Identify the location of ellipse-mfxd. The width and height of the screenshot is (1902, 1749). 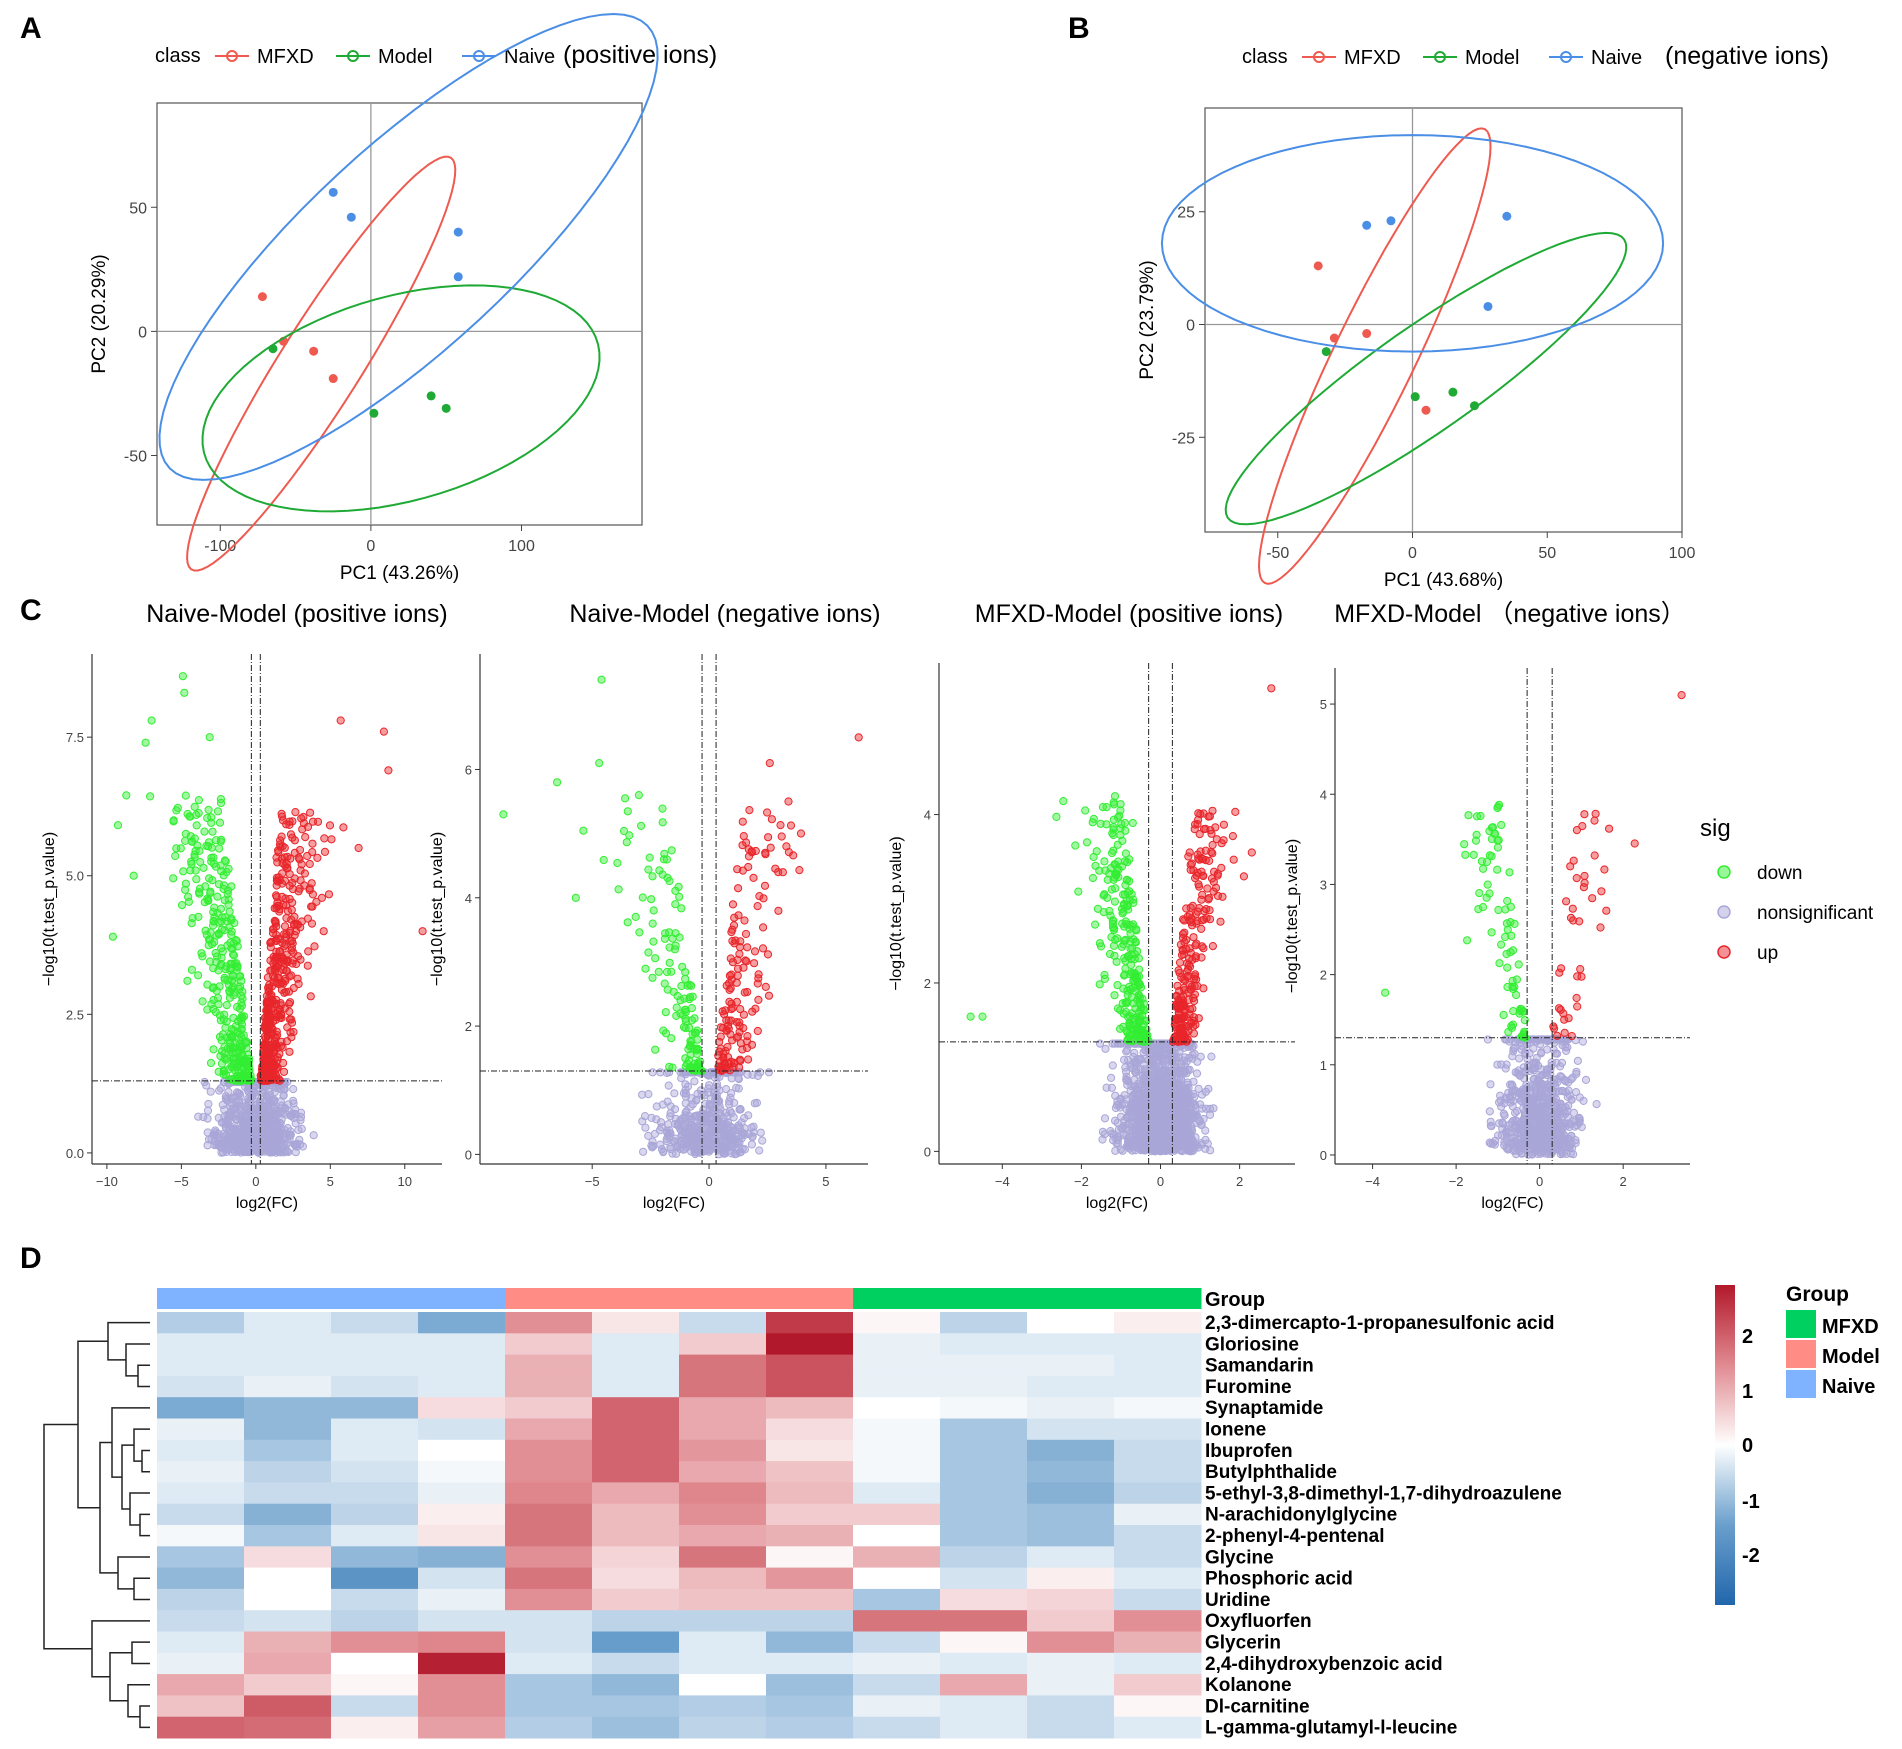
(1374, 356).